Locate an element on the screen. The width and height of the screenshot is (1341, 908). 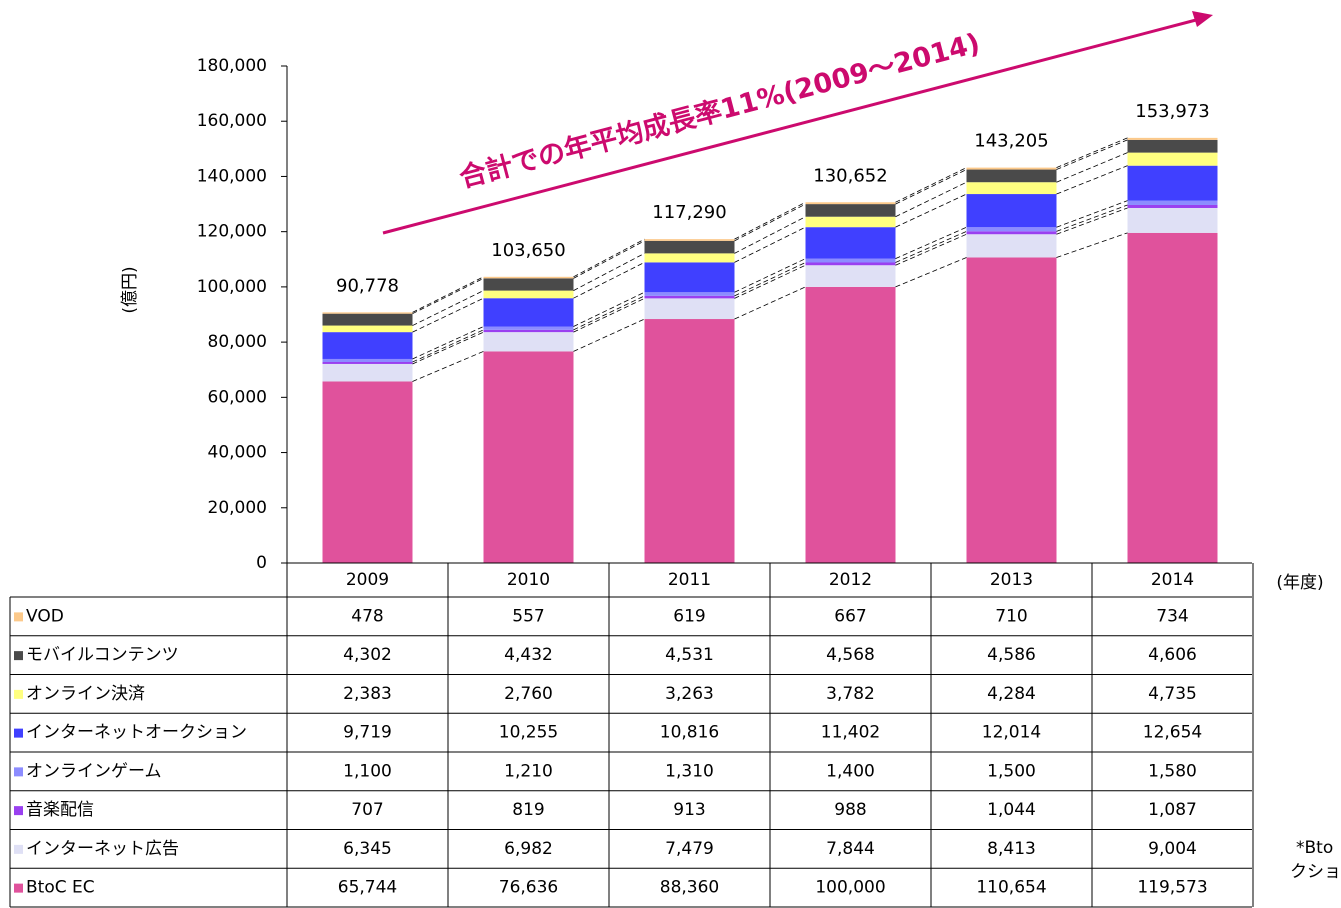
table-cell: 4,735 is located at coordinates (1172, 694).